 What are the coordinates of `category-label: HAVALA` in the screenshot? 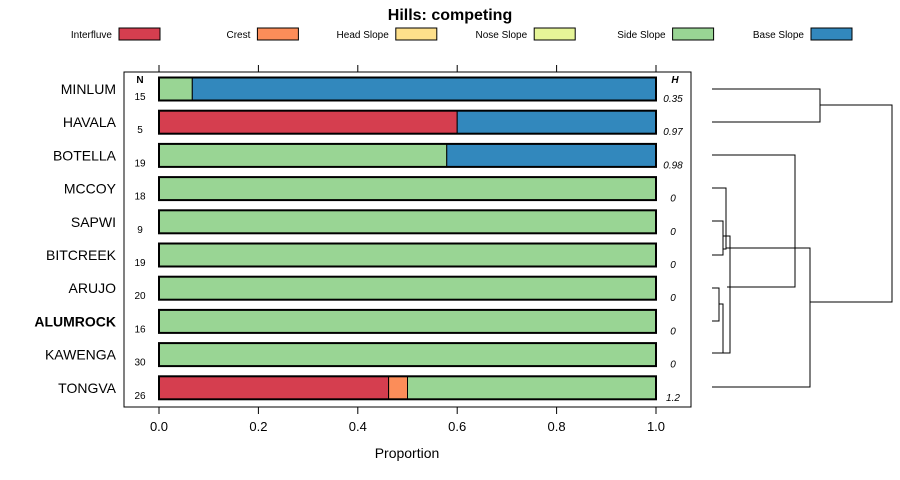 It's located at (90, 122).